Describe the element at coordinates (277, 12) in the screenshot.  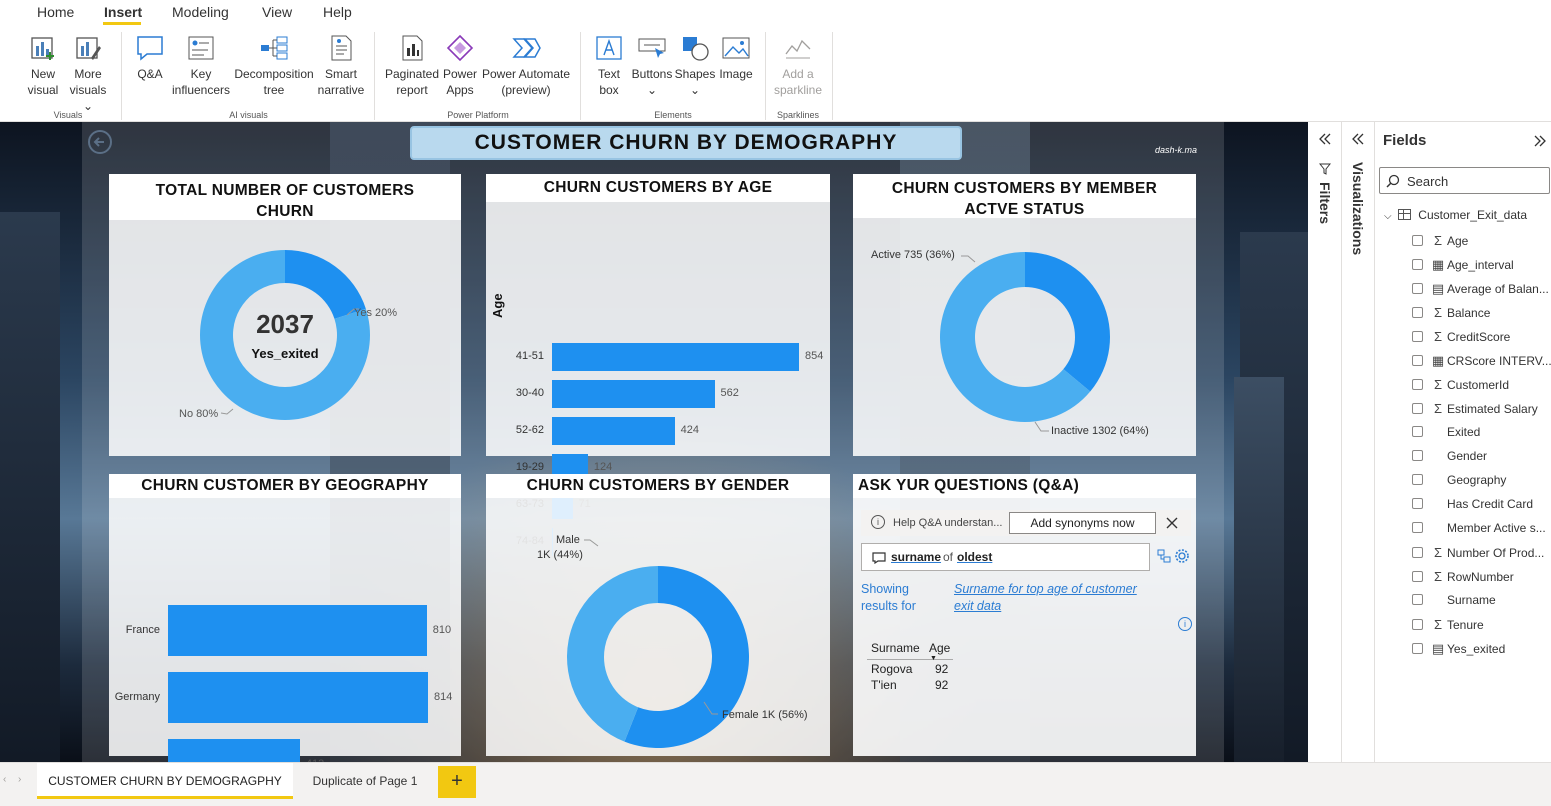
I see `tab-view: View` at that location.